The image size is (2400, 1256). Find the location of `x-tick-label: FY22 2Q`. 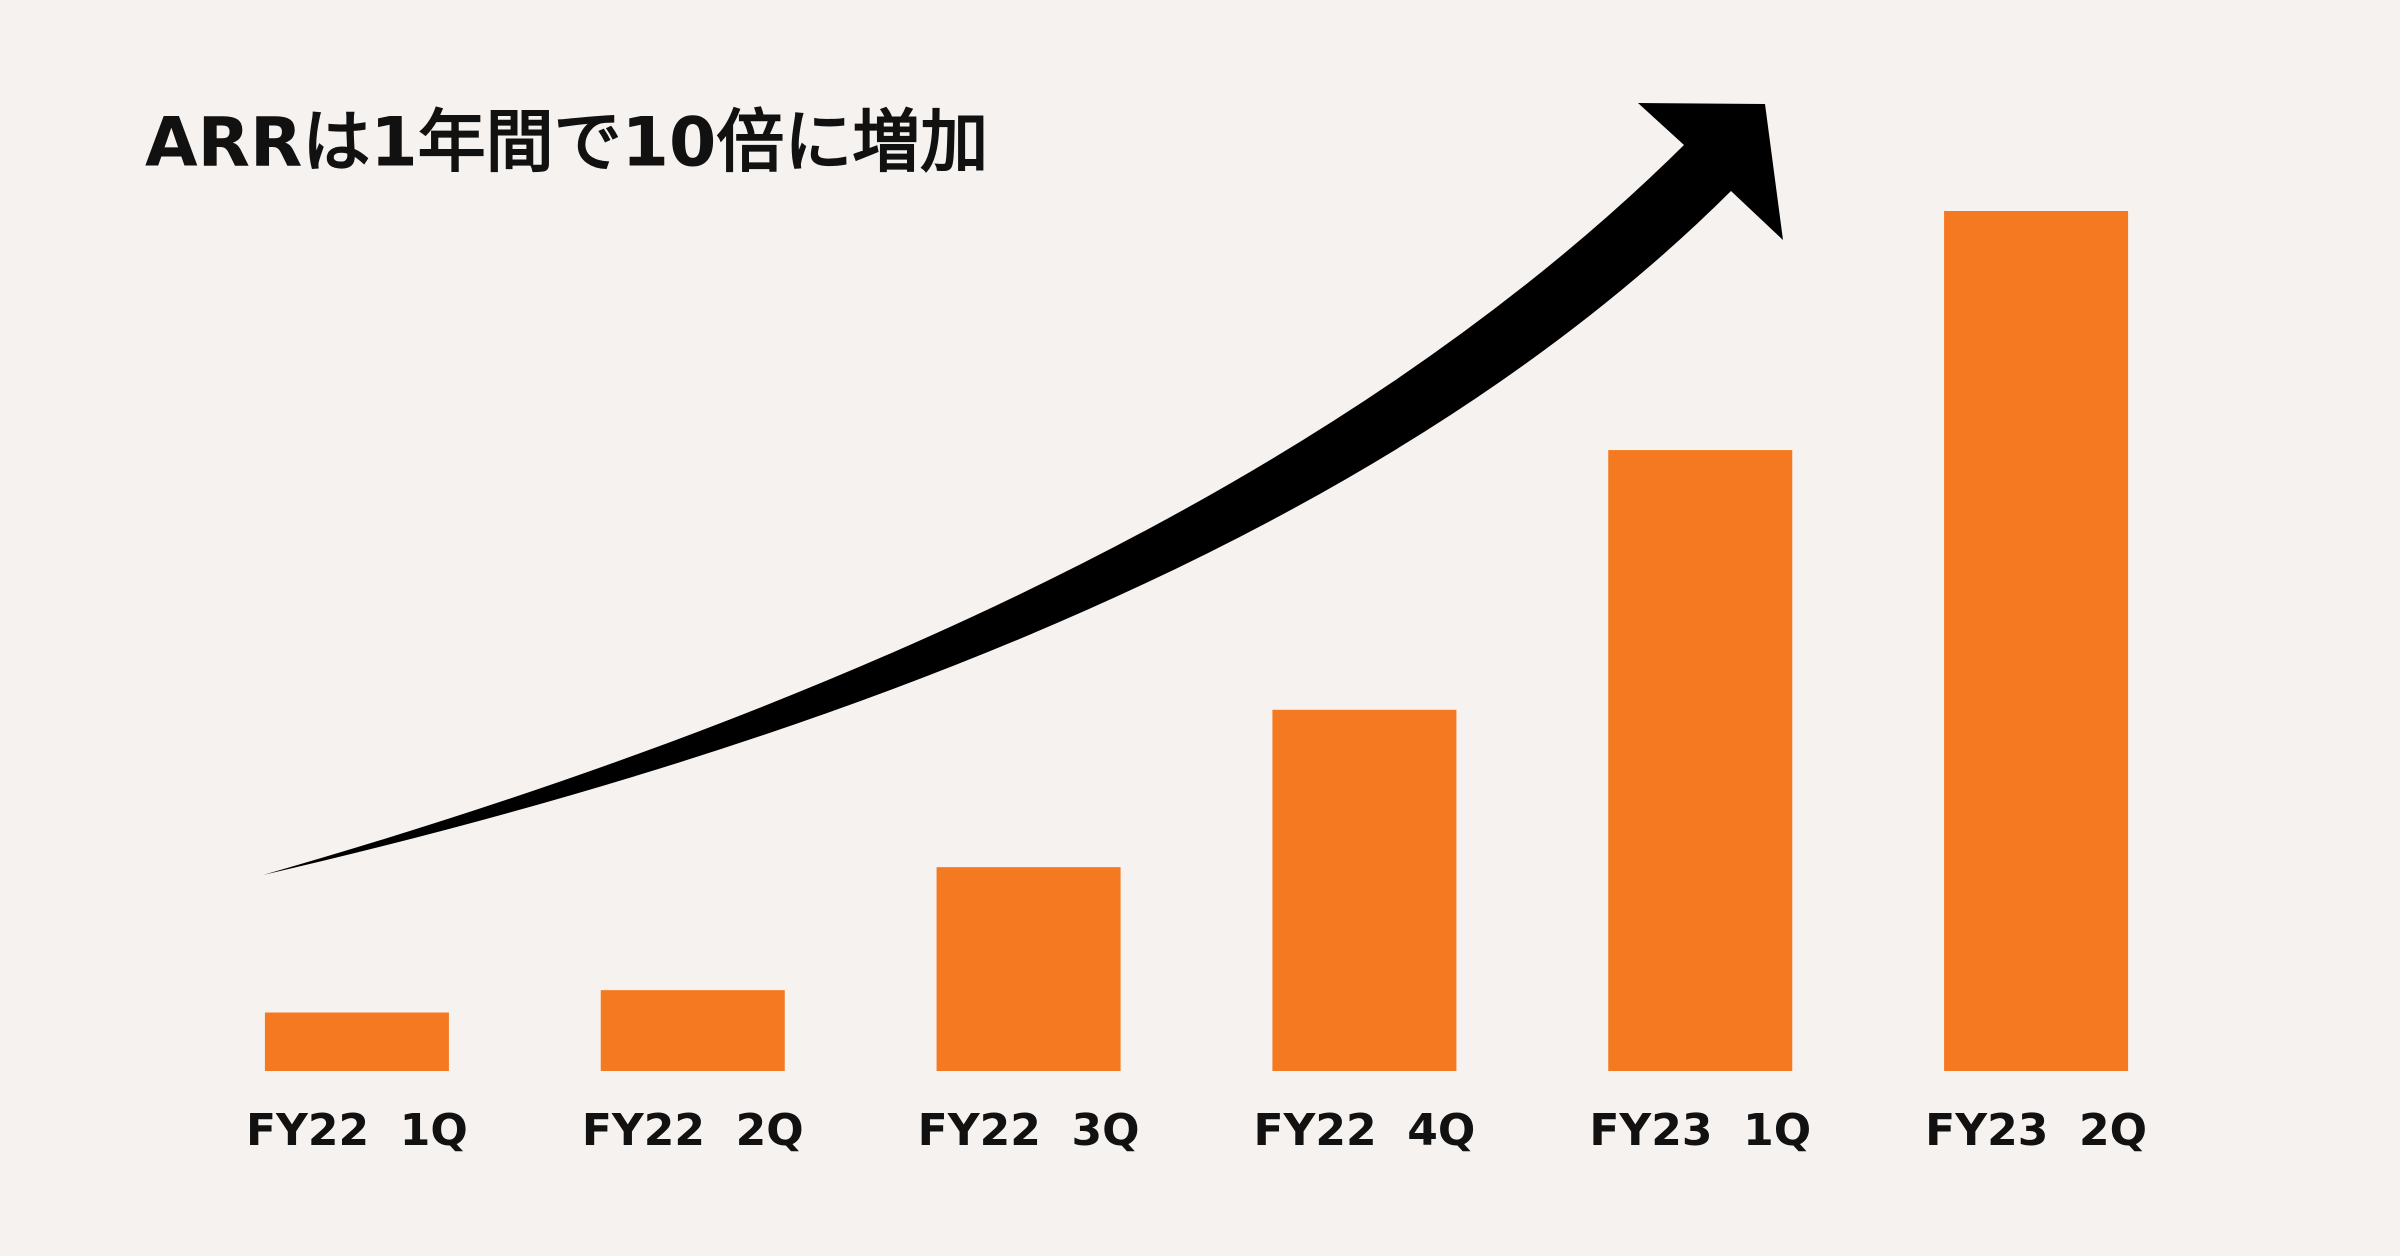

x-tick-label: FY22 2Q is located at coordinates (693, 1130).